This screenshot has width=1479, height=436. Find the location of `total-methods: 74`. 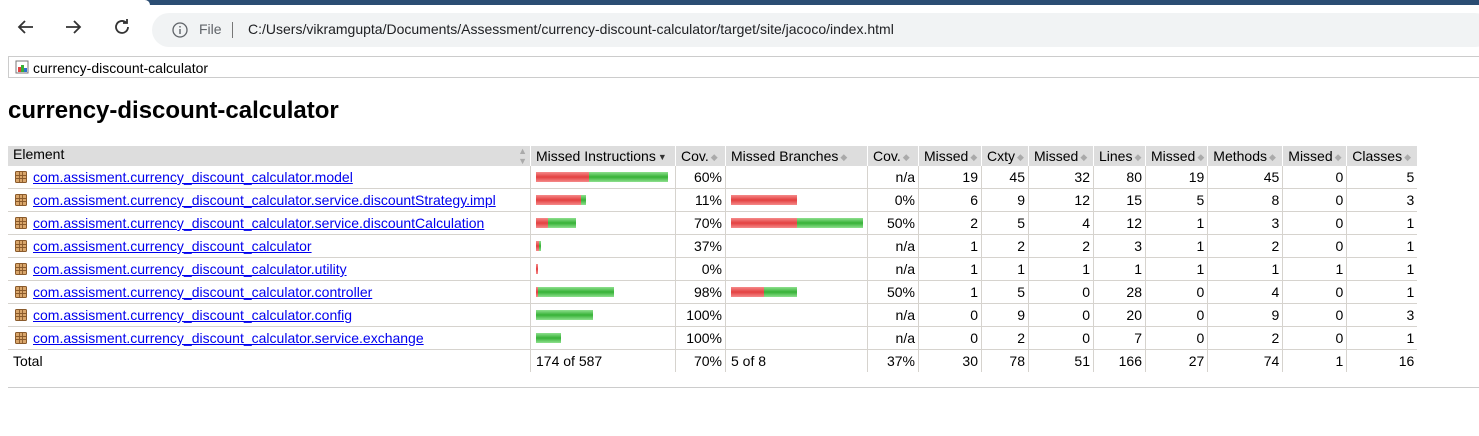

total-methods: 74 is located at coordinates (1245, 360).